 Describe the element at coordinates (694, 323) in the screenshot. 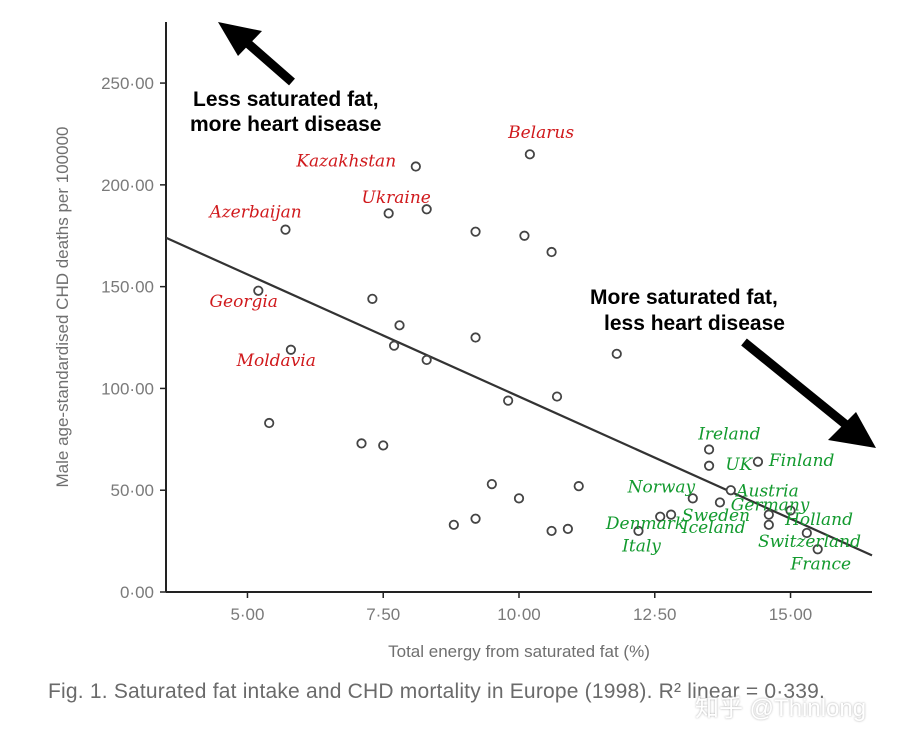

I see `callout-more-fat-line2: less heart disease` at that location.